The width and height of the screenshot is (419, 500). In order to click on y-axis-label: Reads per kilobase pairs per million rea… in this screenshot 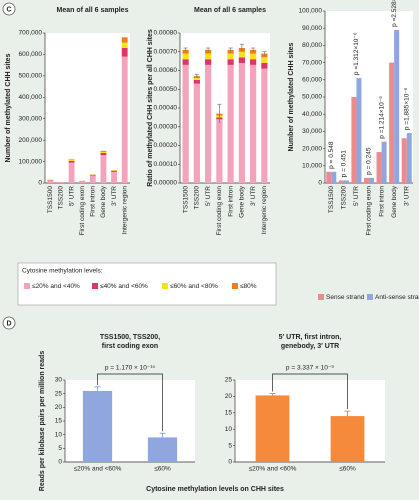, I will do `click(42, 421)`.